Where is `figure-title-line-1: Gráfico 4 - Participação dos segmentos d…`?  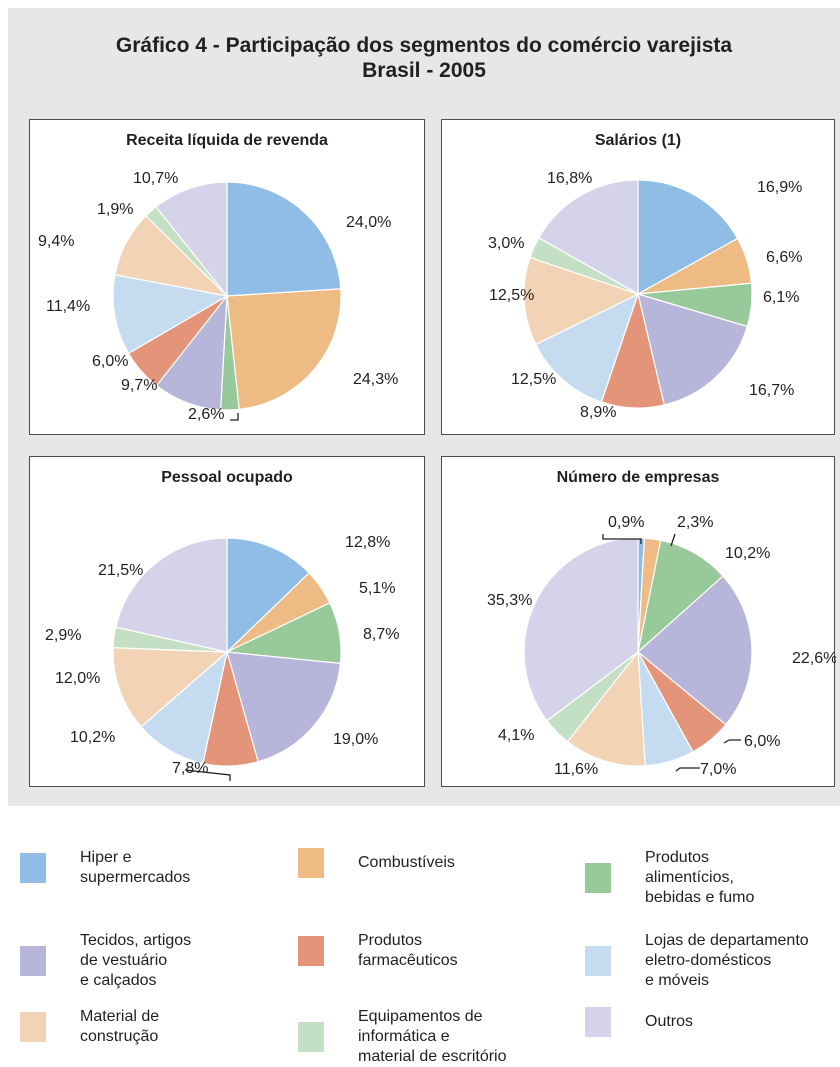 figure-title-line-1: Gráfico 4 - Participação dos segmentos d… is located at coordinates (424, 45).